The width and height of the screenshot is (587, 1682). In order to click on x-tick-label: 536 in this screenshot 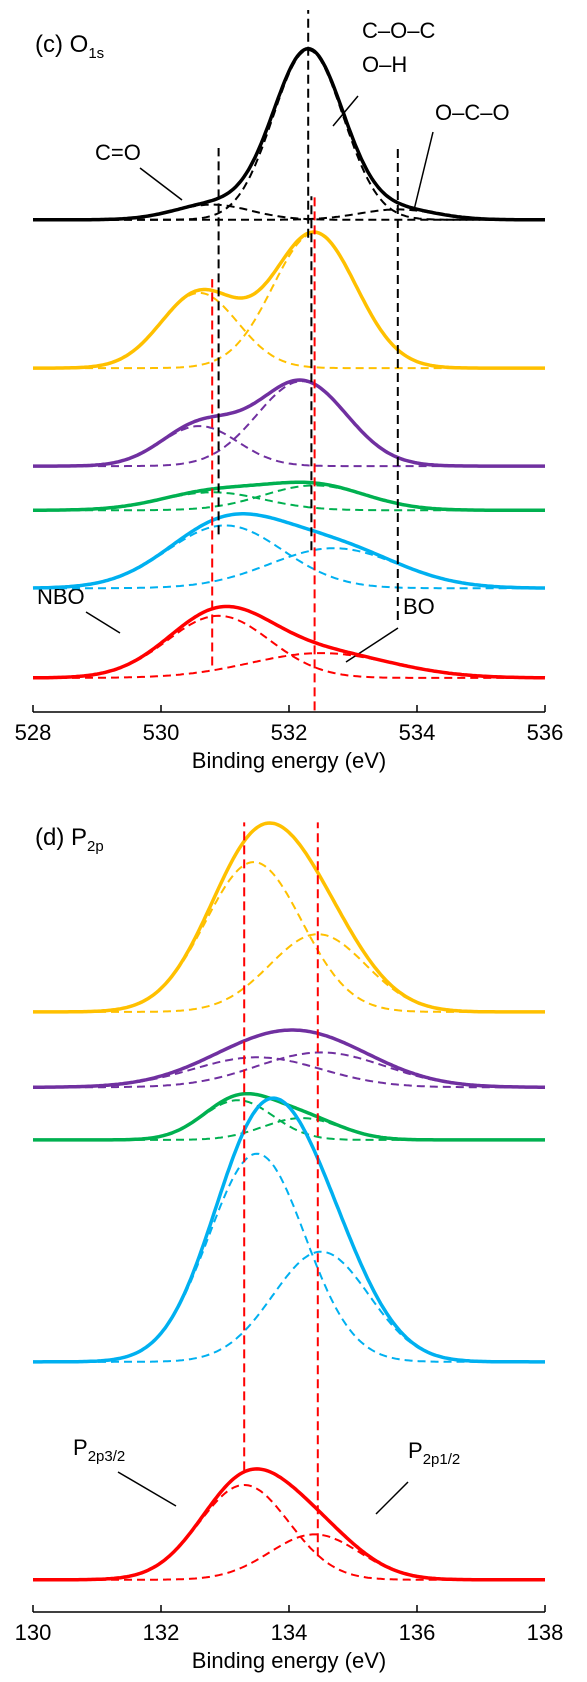, I will do `click(545, 732)`.